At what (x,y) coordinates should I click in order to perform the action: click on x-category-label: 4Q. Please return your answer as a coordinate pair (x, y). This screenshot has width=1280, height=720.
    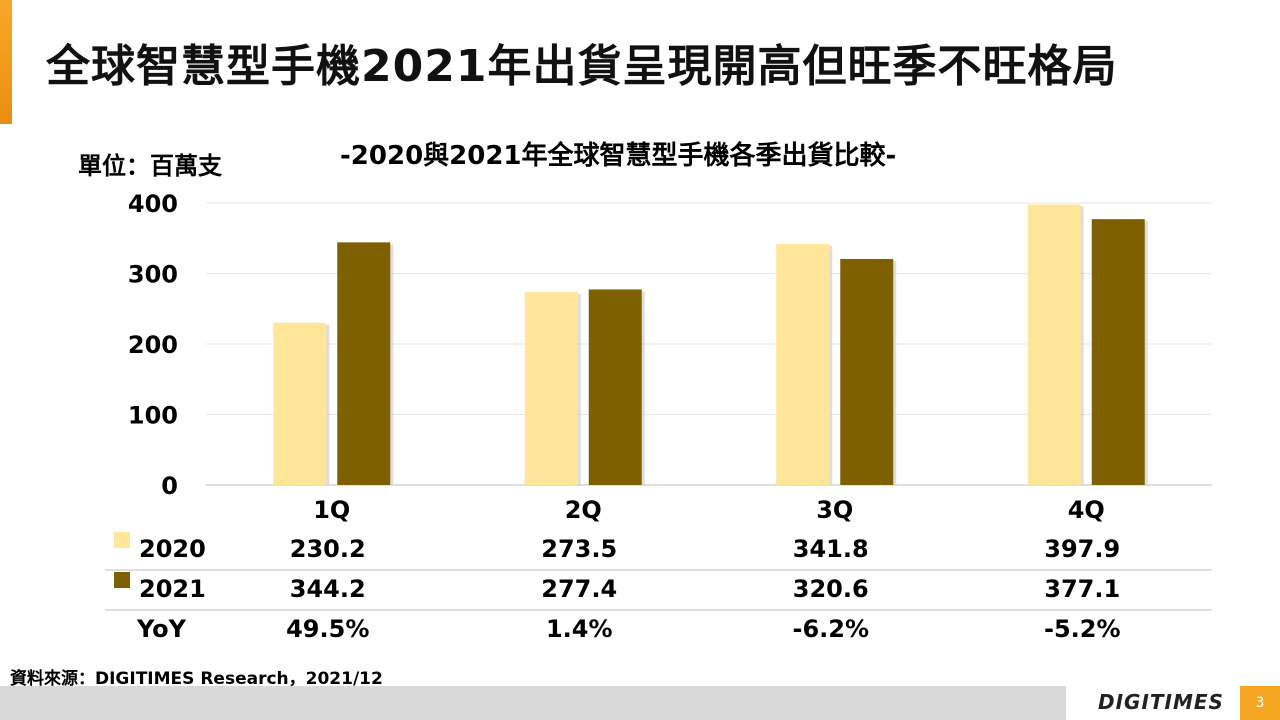
    Looking at the image, I should click on (1086, 510).